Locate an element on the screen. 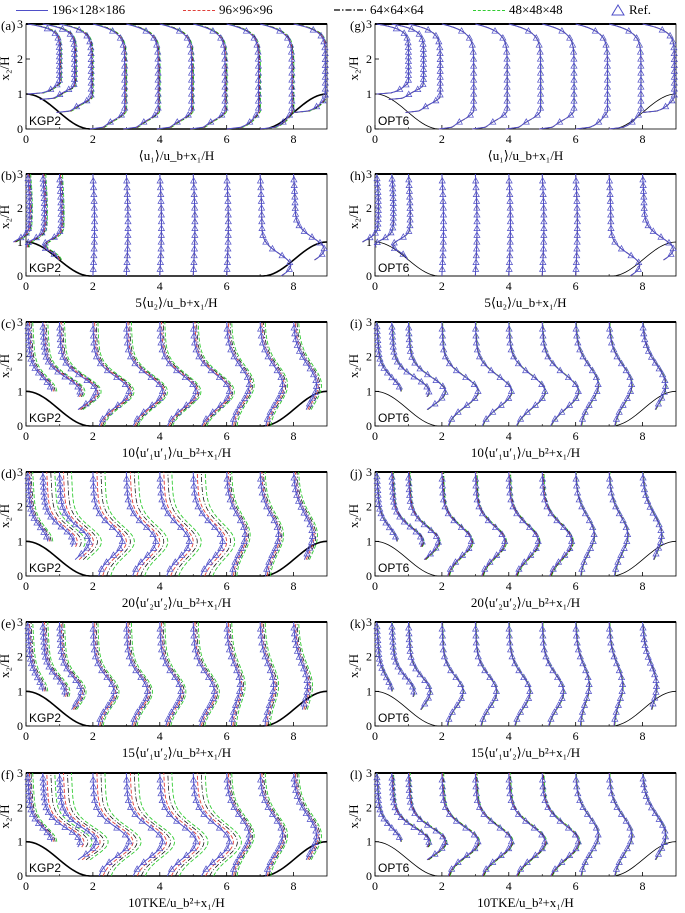  panel-label: (b) is located at coordinates (8, 175).